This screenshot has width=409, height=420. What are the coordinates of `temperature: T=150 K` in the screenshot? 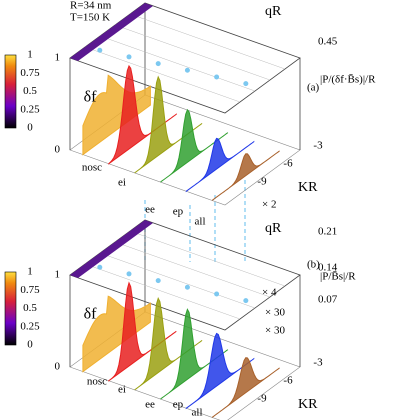 It's located at (90, 18).